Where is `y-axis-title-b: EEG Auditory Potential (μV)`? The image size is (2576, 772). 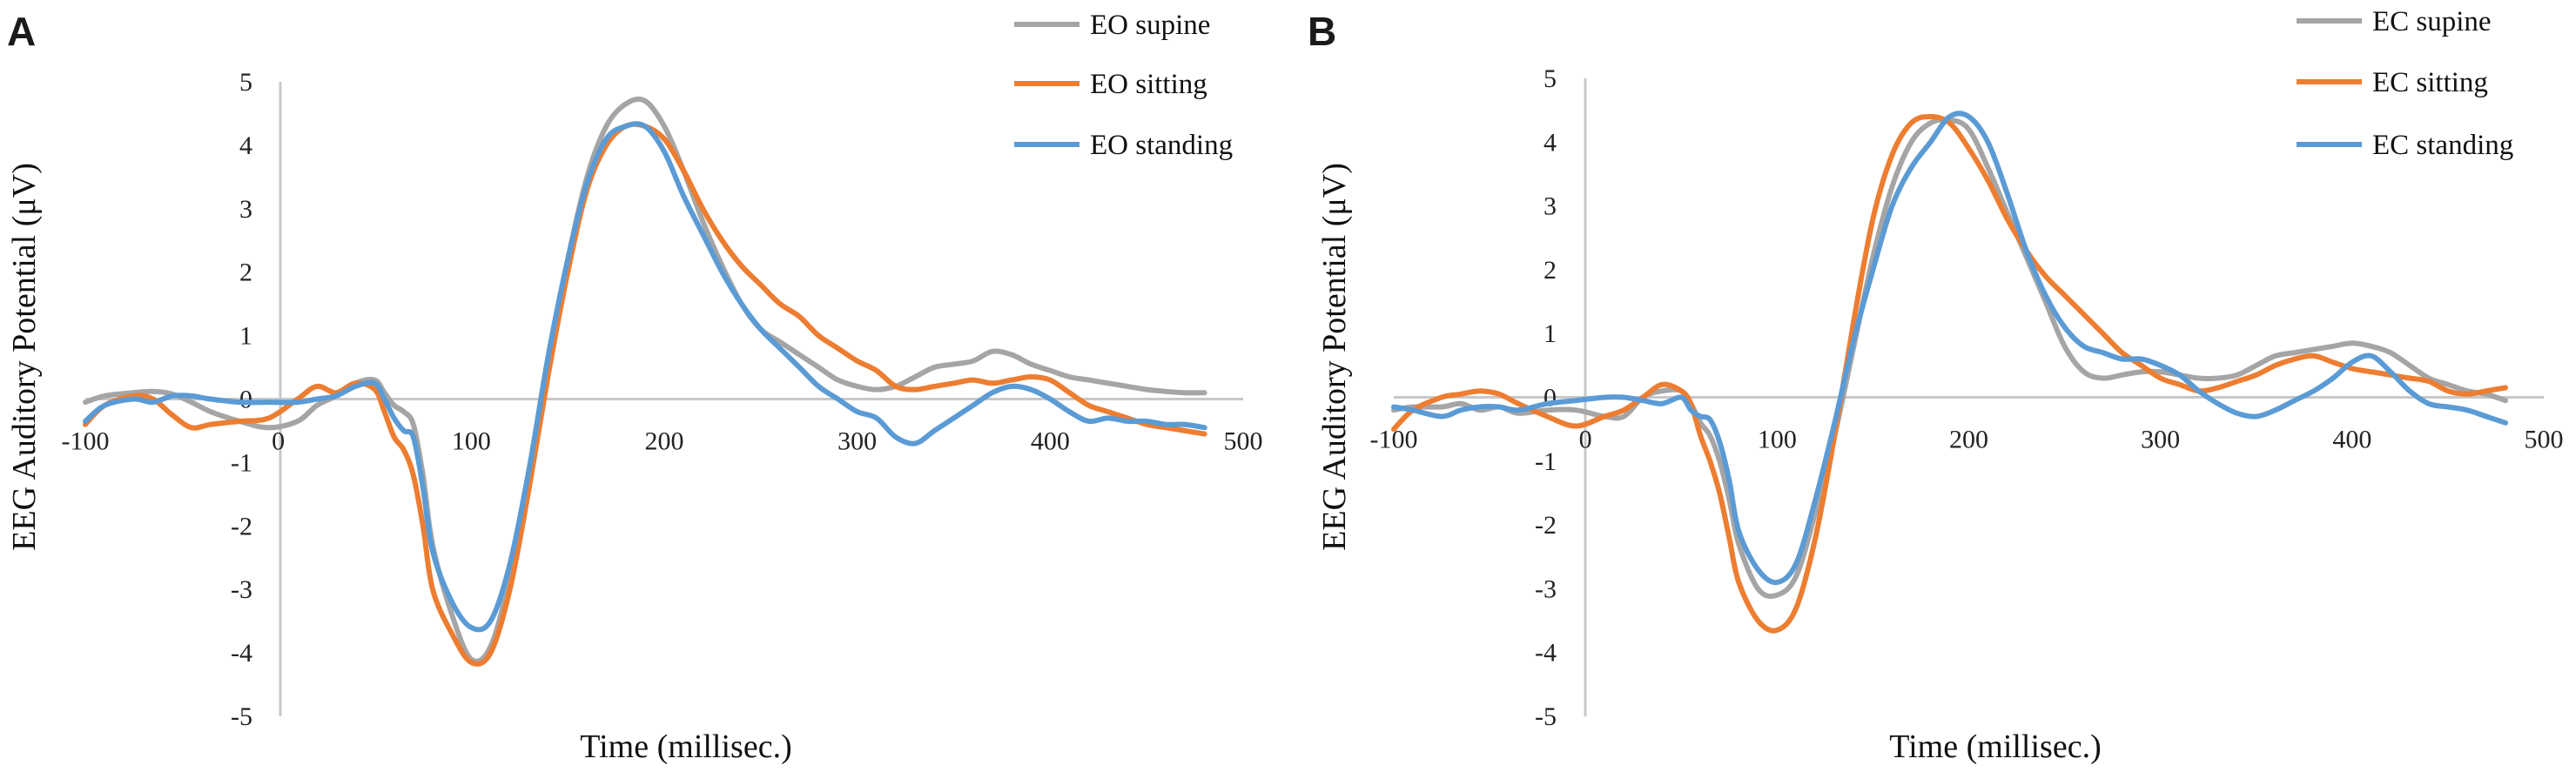 y-axis-title-b: EEG Auditory Potential (μV) is located at coordinates (1334, 357).